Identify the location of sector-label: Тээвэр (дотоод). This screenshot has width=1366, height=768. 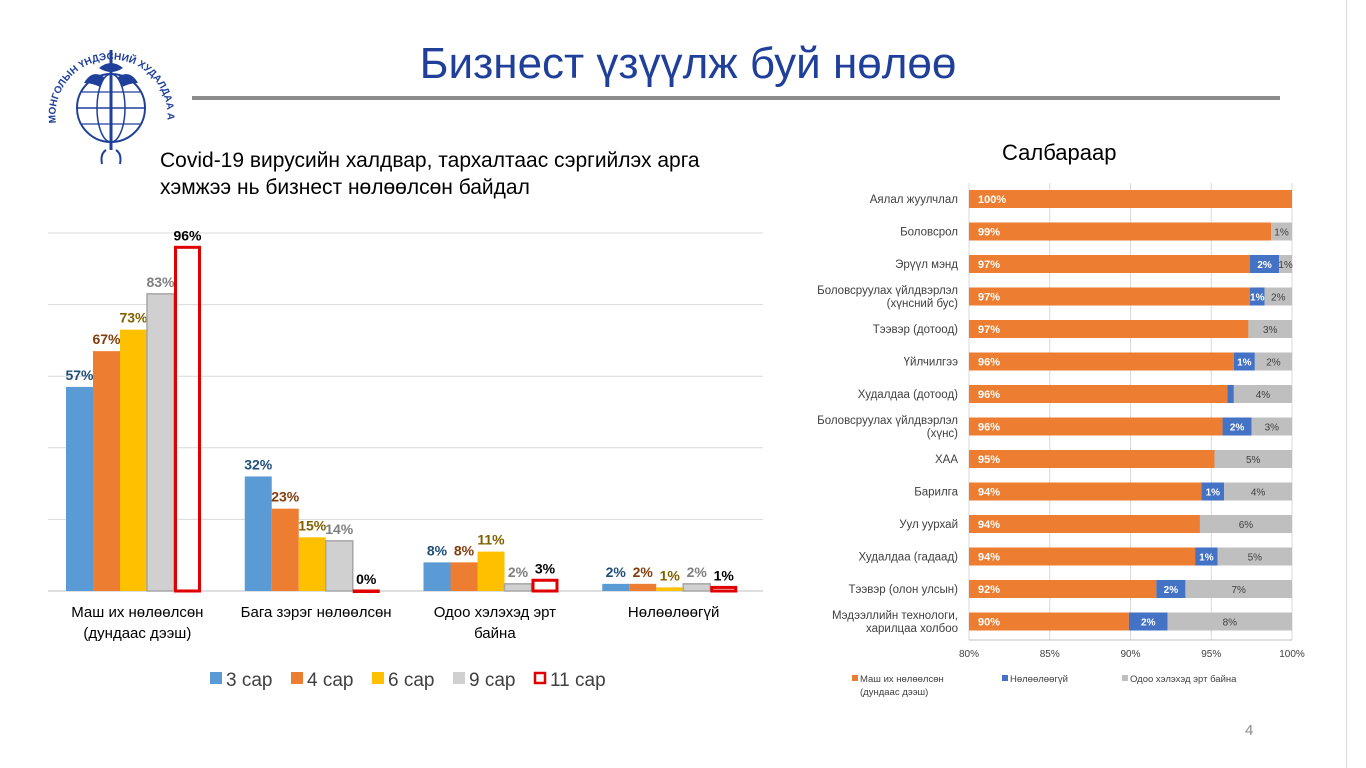
(915, 330).